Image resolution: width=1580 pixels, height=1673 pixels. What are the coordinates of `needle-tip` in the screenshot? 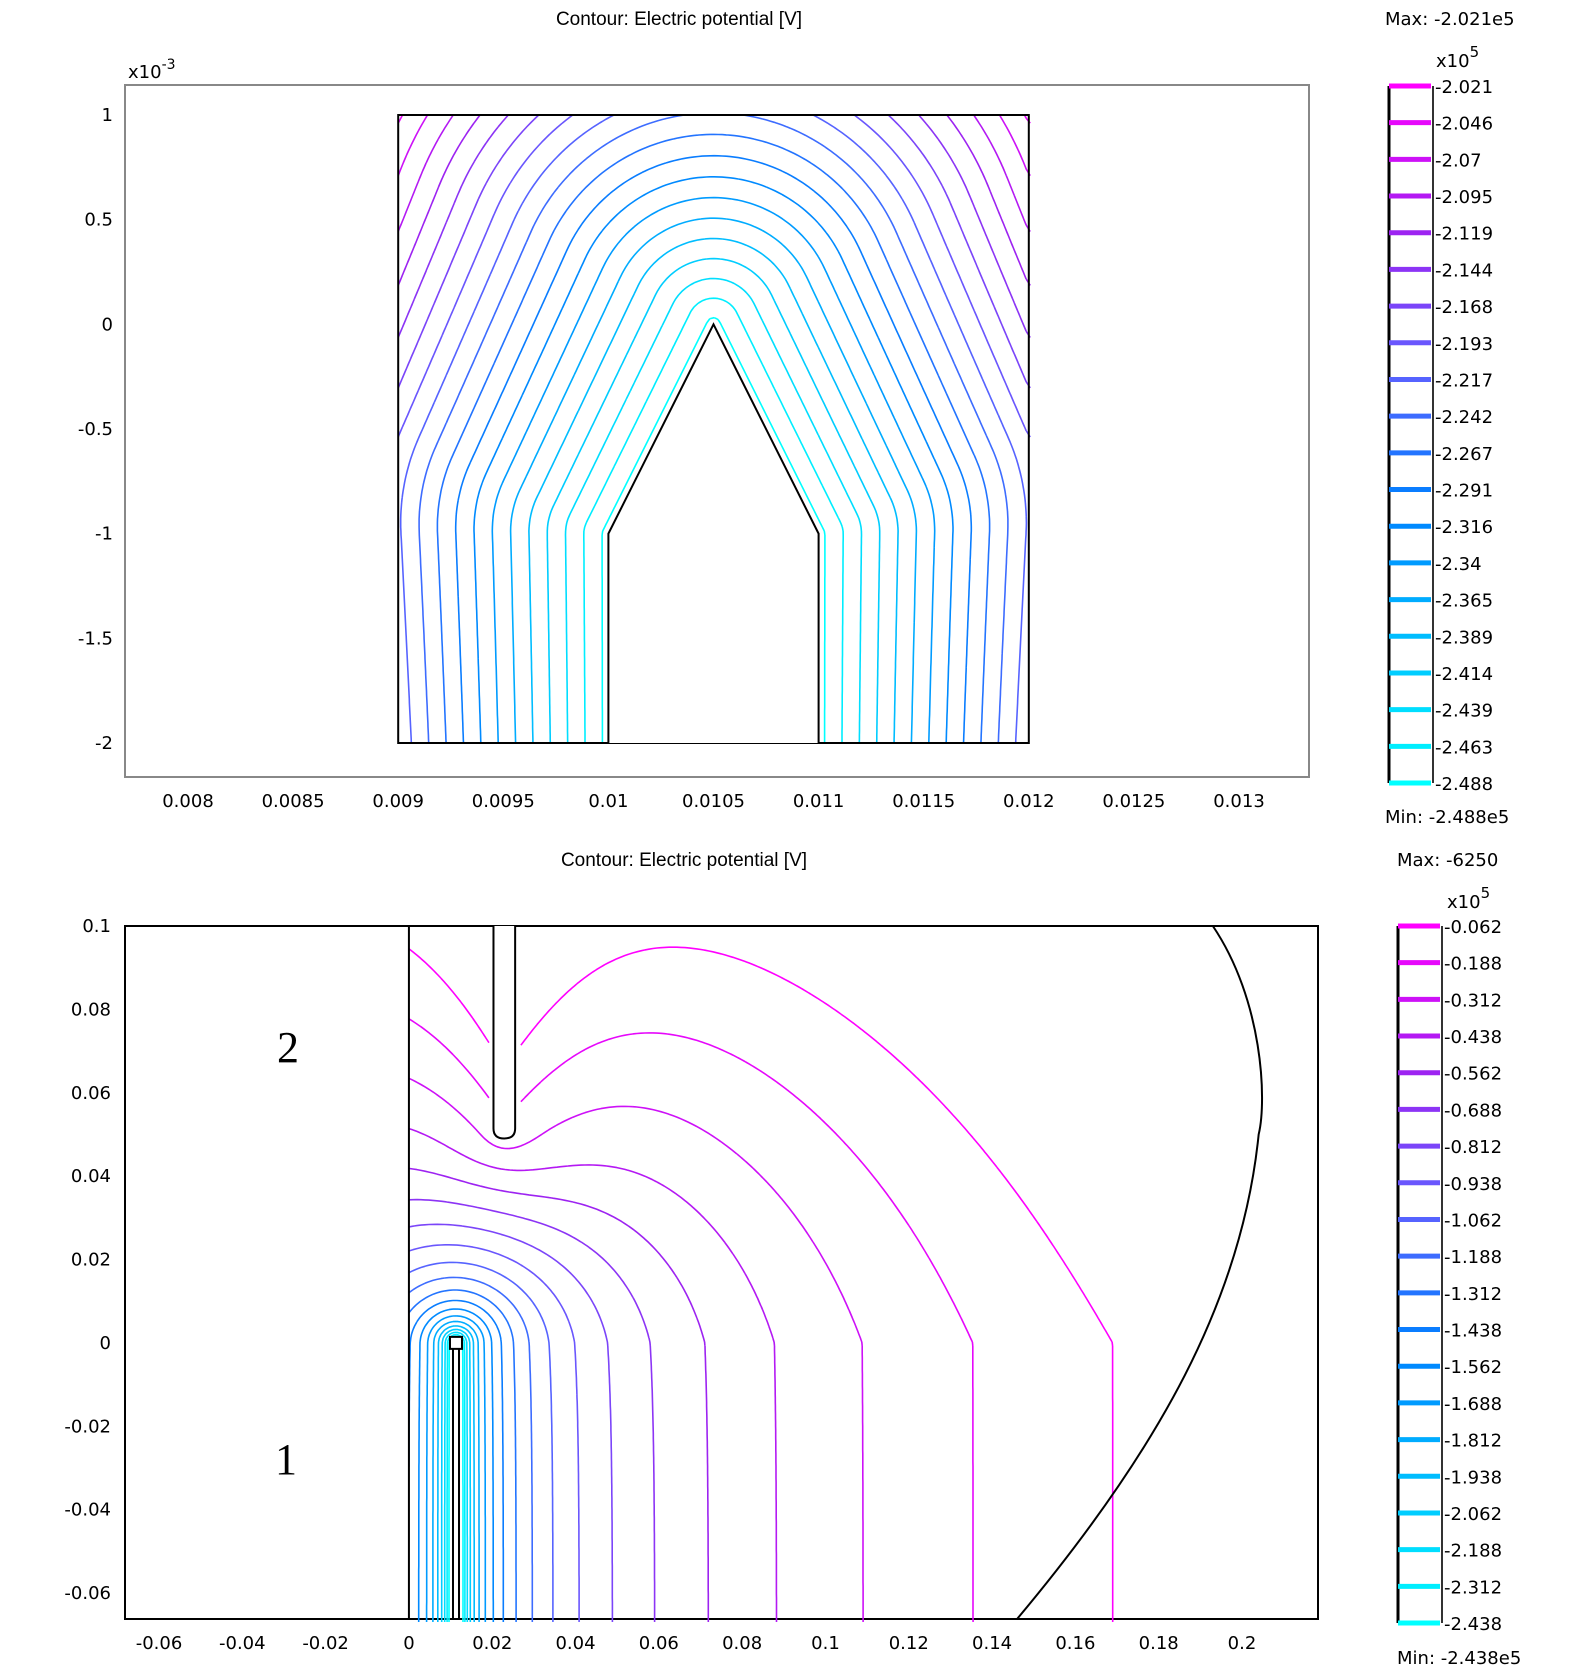 It's located at (455, 1342).